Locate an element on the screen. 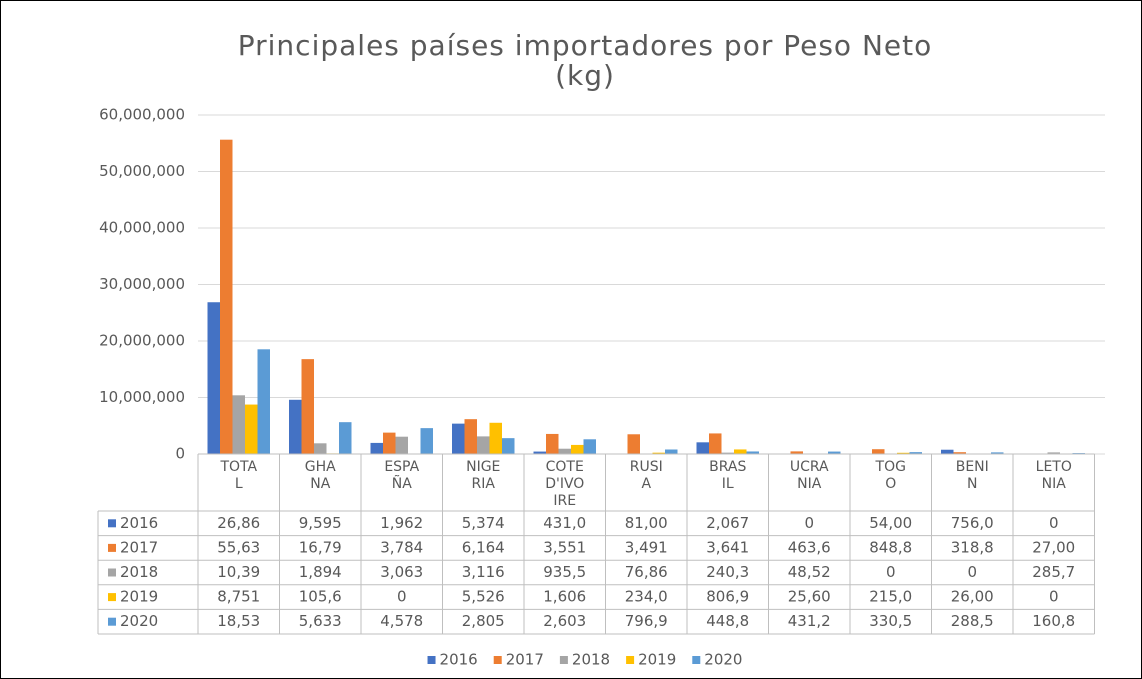 The height and width of the screenshot is (679, 1142). table-cell: 330,5 is located at coordinates (890, 621).